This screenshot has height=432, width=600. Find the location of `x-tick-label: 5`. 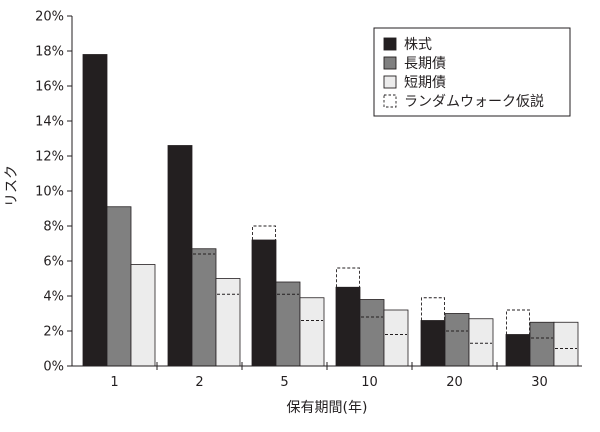

x-tick-label: 5 is located at coordinates (284, 382).